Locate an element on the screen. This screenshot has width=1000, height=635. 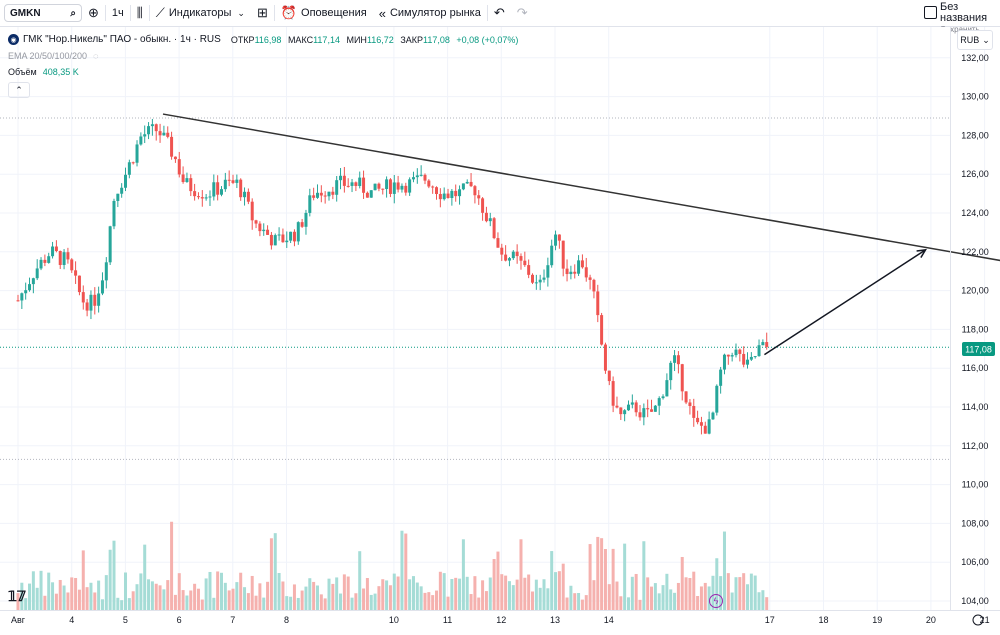
interval-button: 1ч is located at coordinates (118, 13).